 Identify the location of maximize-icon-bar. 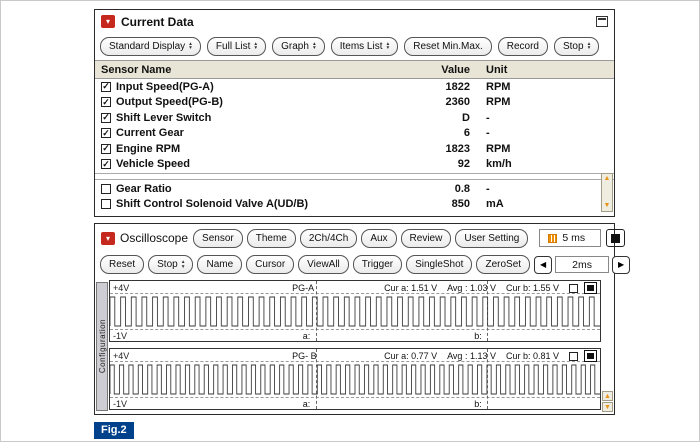
(602, 19).